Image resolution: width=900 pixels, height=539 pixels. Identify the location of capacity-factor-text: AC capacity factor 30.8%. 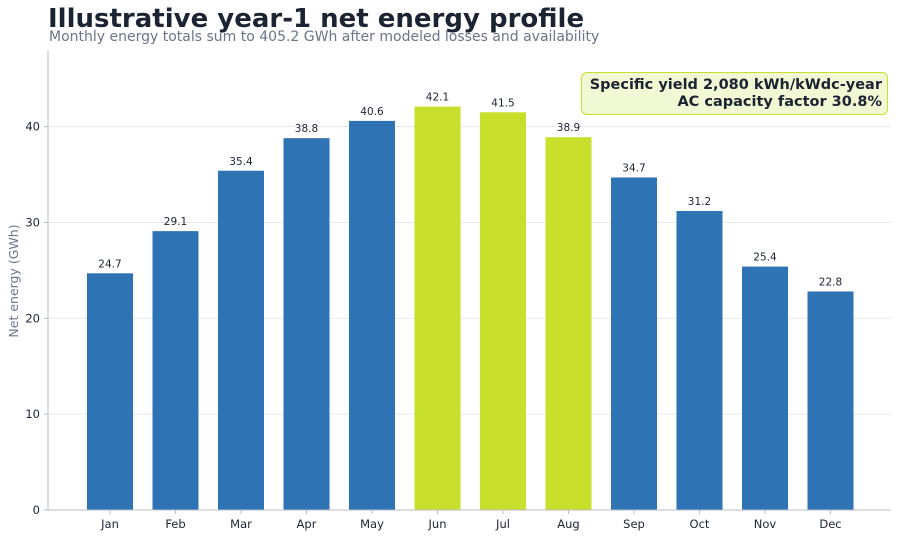
(779, 102).